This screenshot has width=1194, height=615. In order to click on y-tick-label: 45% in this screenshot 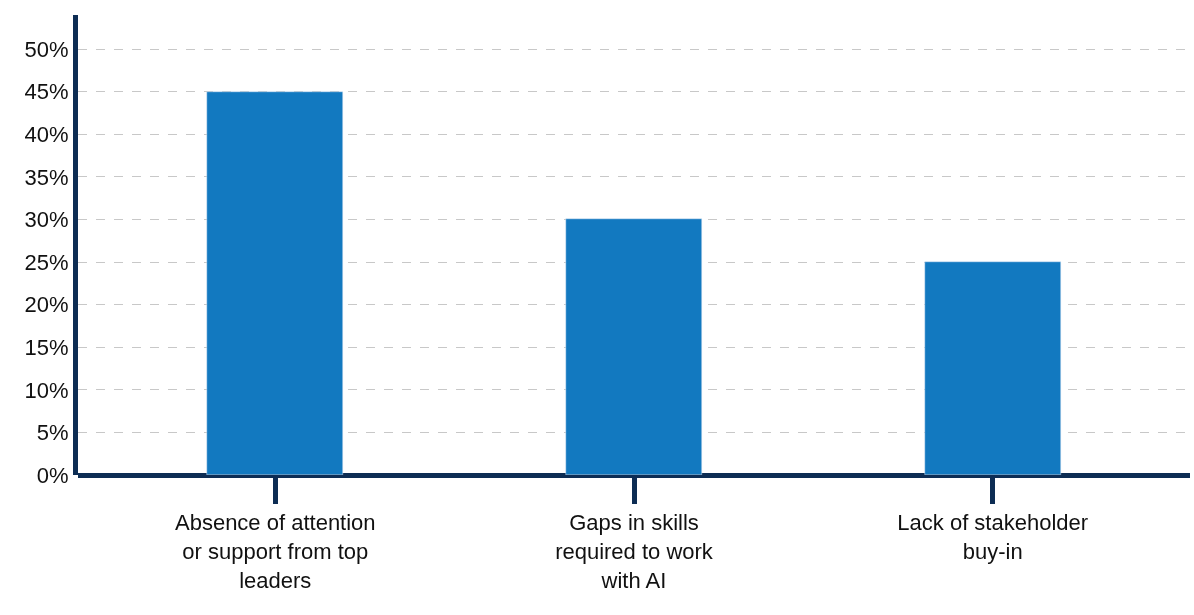, I will do `click(46, 92)`.